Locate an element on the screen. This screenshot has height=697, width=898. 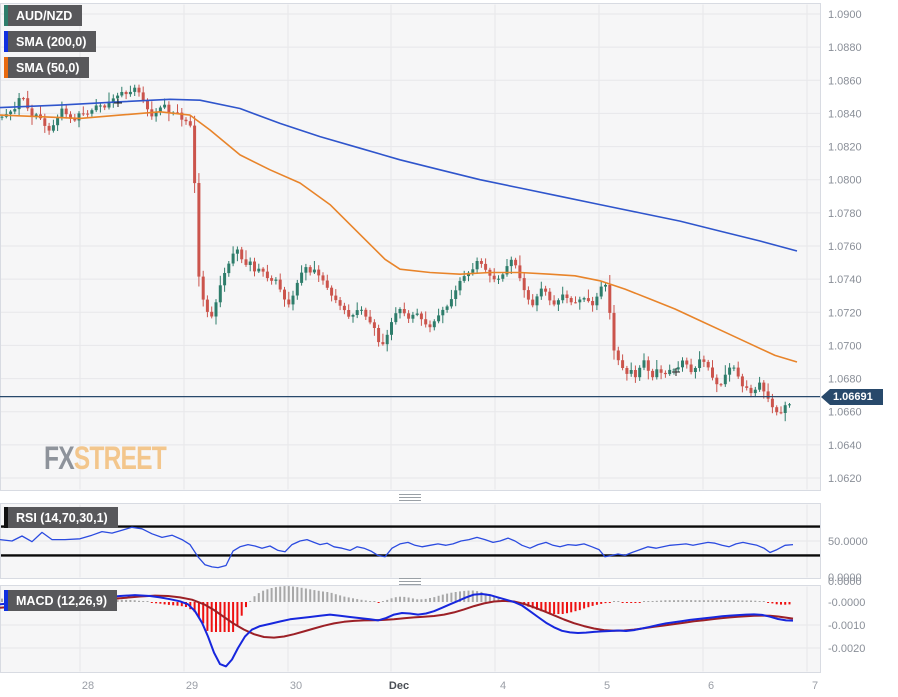
instrument-color-swatch is located at coordinates (6, 15).